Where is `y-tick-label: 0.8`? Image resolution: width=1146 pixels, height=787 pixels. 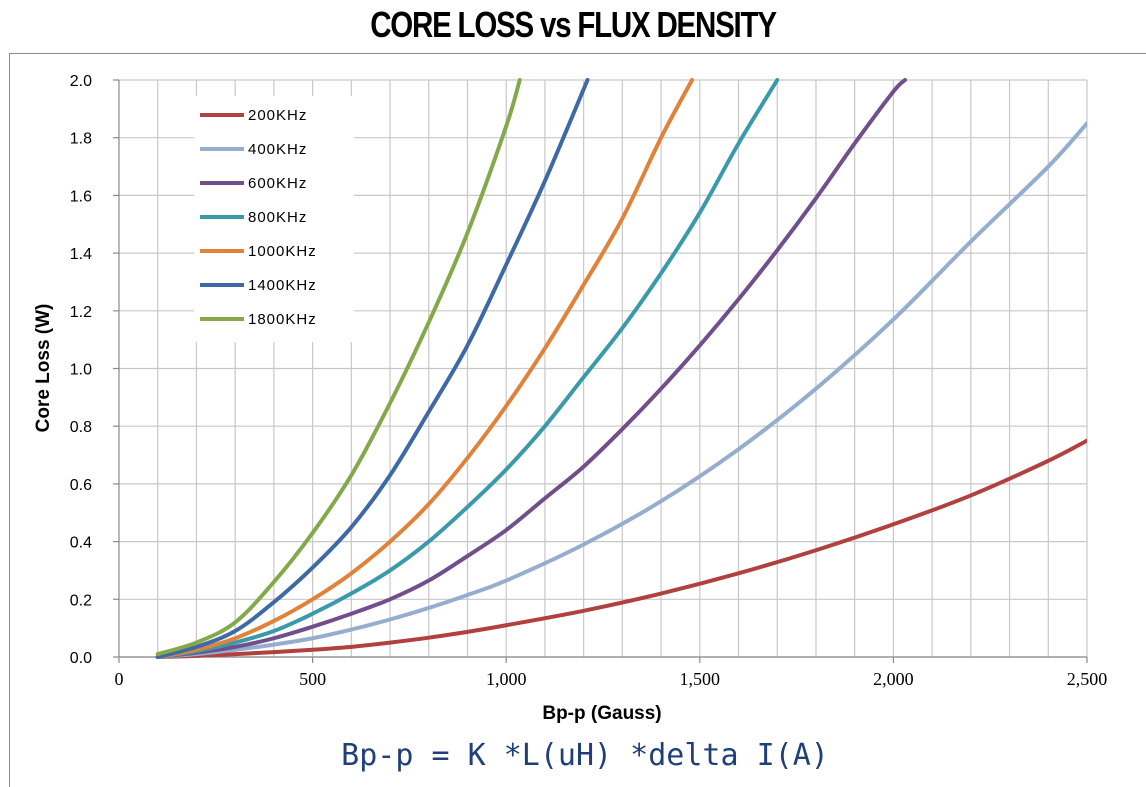
y-tick-label: 0.8 is located at coordinates (81, 427).